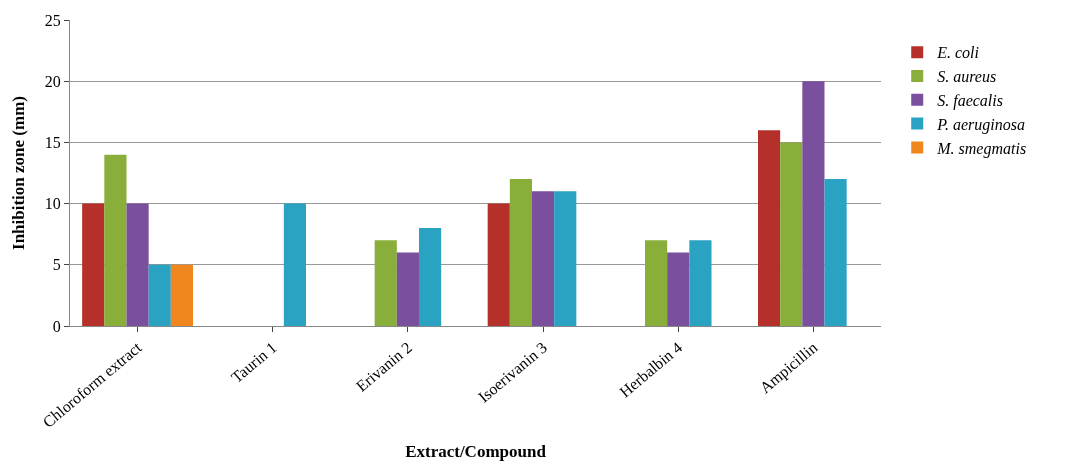  What do you see at coordinates (970, 101) in the screenshot?
I see `legend-label: S. faecalis` at bounding box center [970, 101].